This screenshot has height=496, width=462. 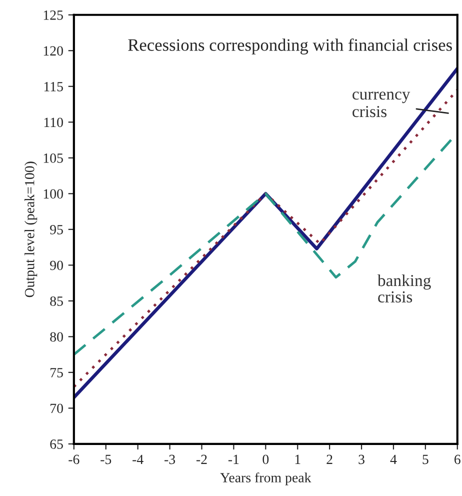 I want to click on x-tick-label: -2, so click(x=201, y=459).